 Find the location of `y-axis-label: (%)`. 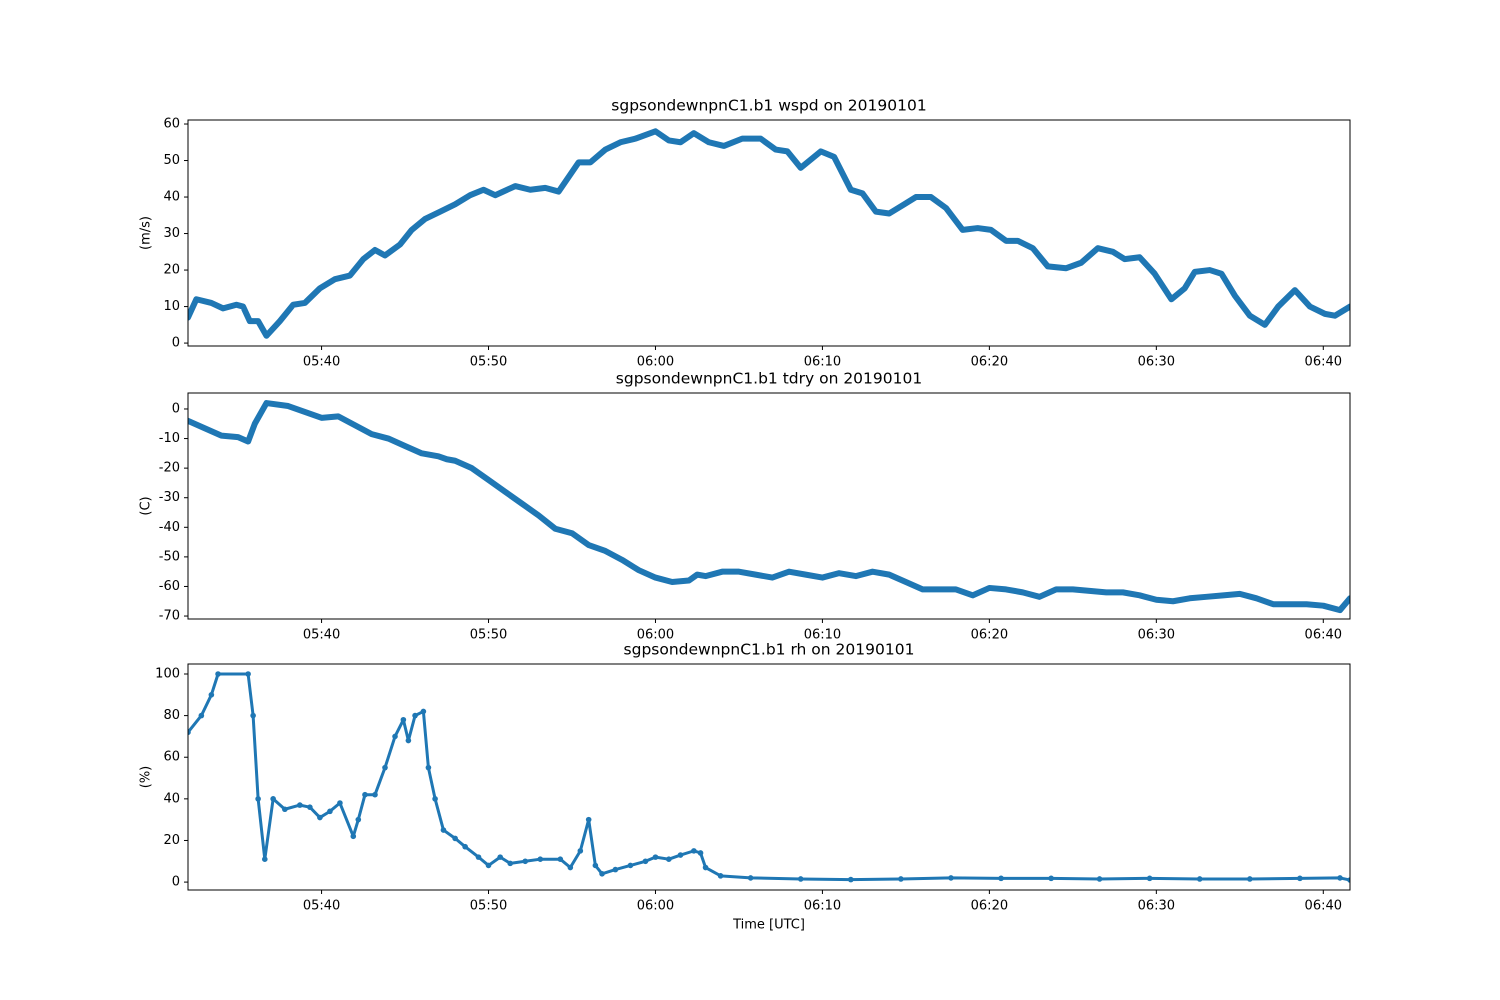

y-axis-label: (%) is located at coordinates (146, 777).